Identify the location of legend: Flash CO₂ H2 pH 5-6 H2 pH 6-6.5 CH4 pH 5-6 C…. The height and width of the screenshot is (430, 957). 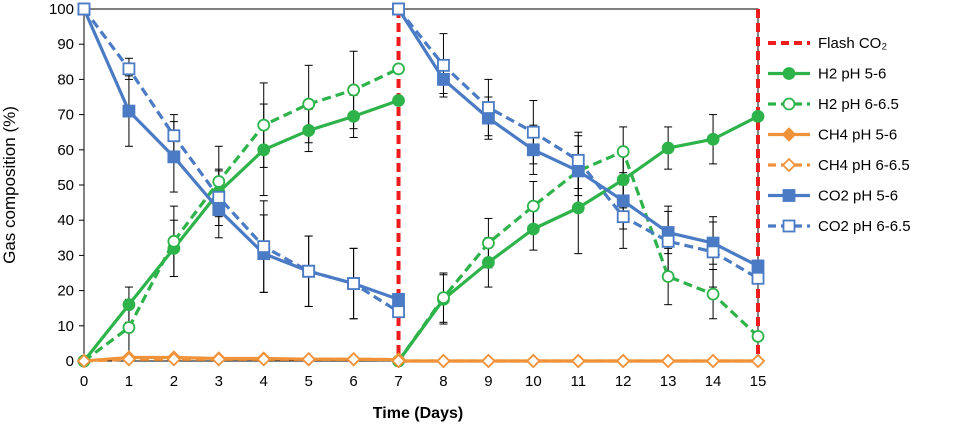
(839, 135).